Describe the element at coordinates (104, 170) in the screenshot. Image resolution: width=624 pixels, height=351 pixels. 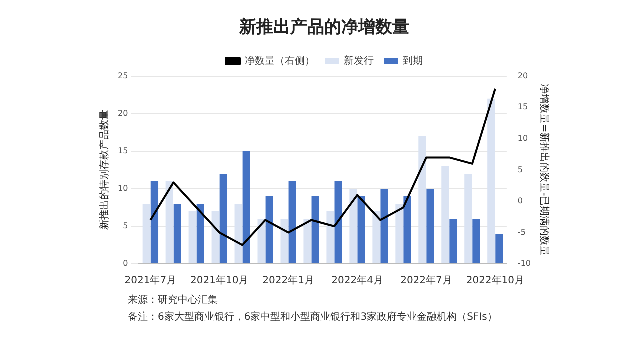
I see `y-axis-title: 新推出的特别存款产品数量` at that location.